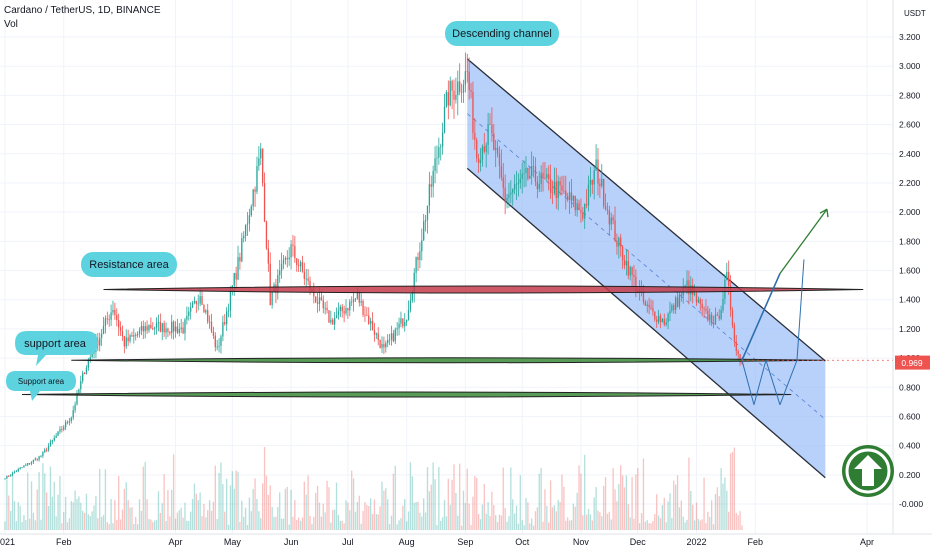 This screenshot has width=932, height=555. I want to click on volume-label: Vol, so click(11, 24).